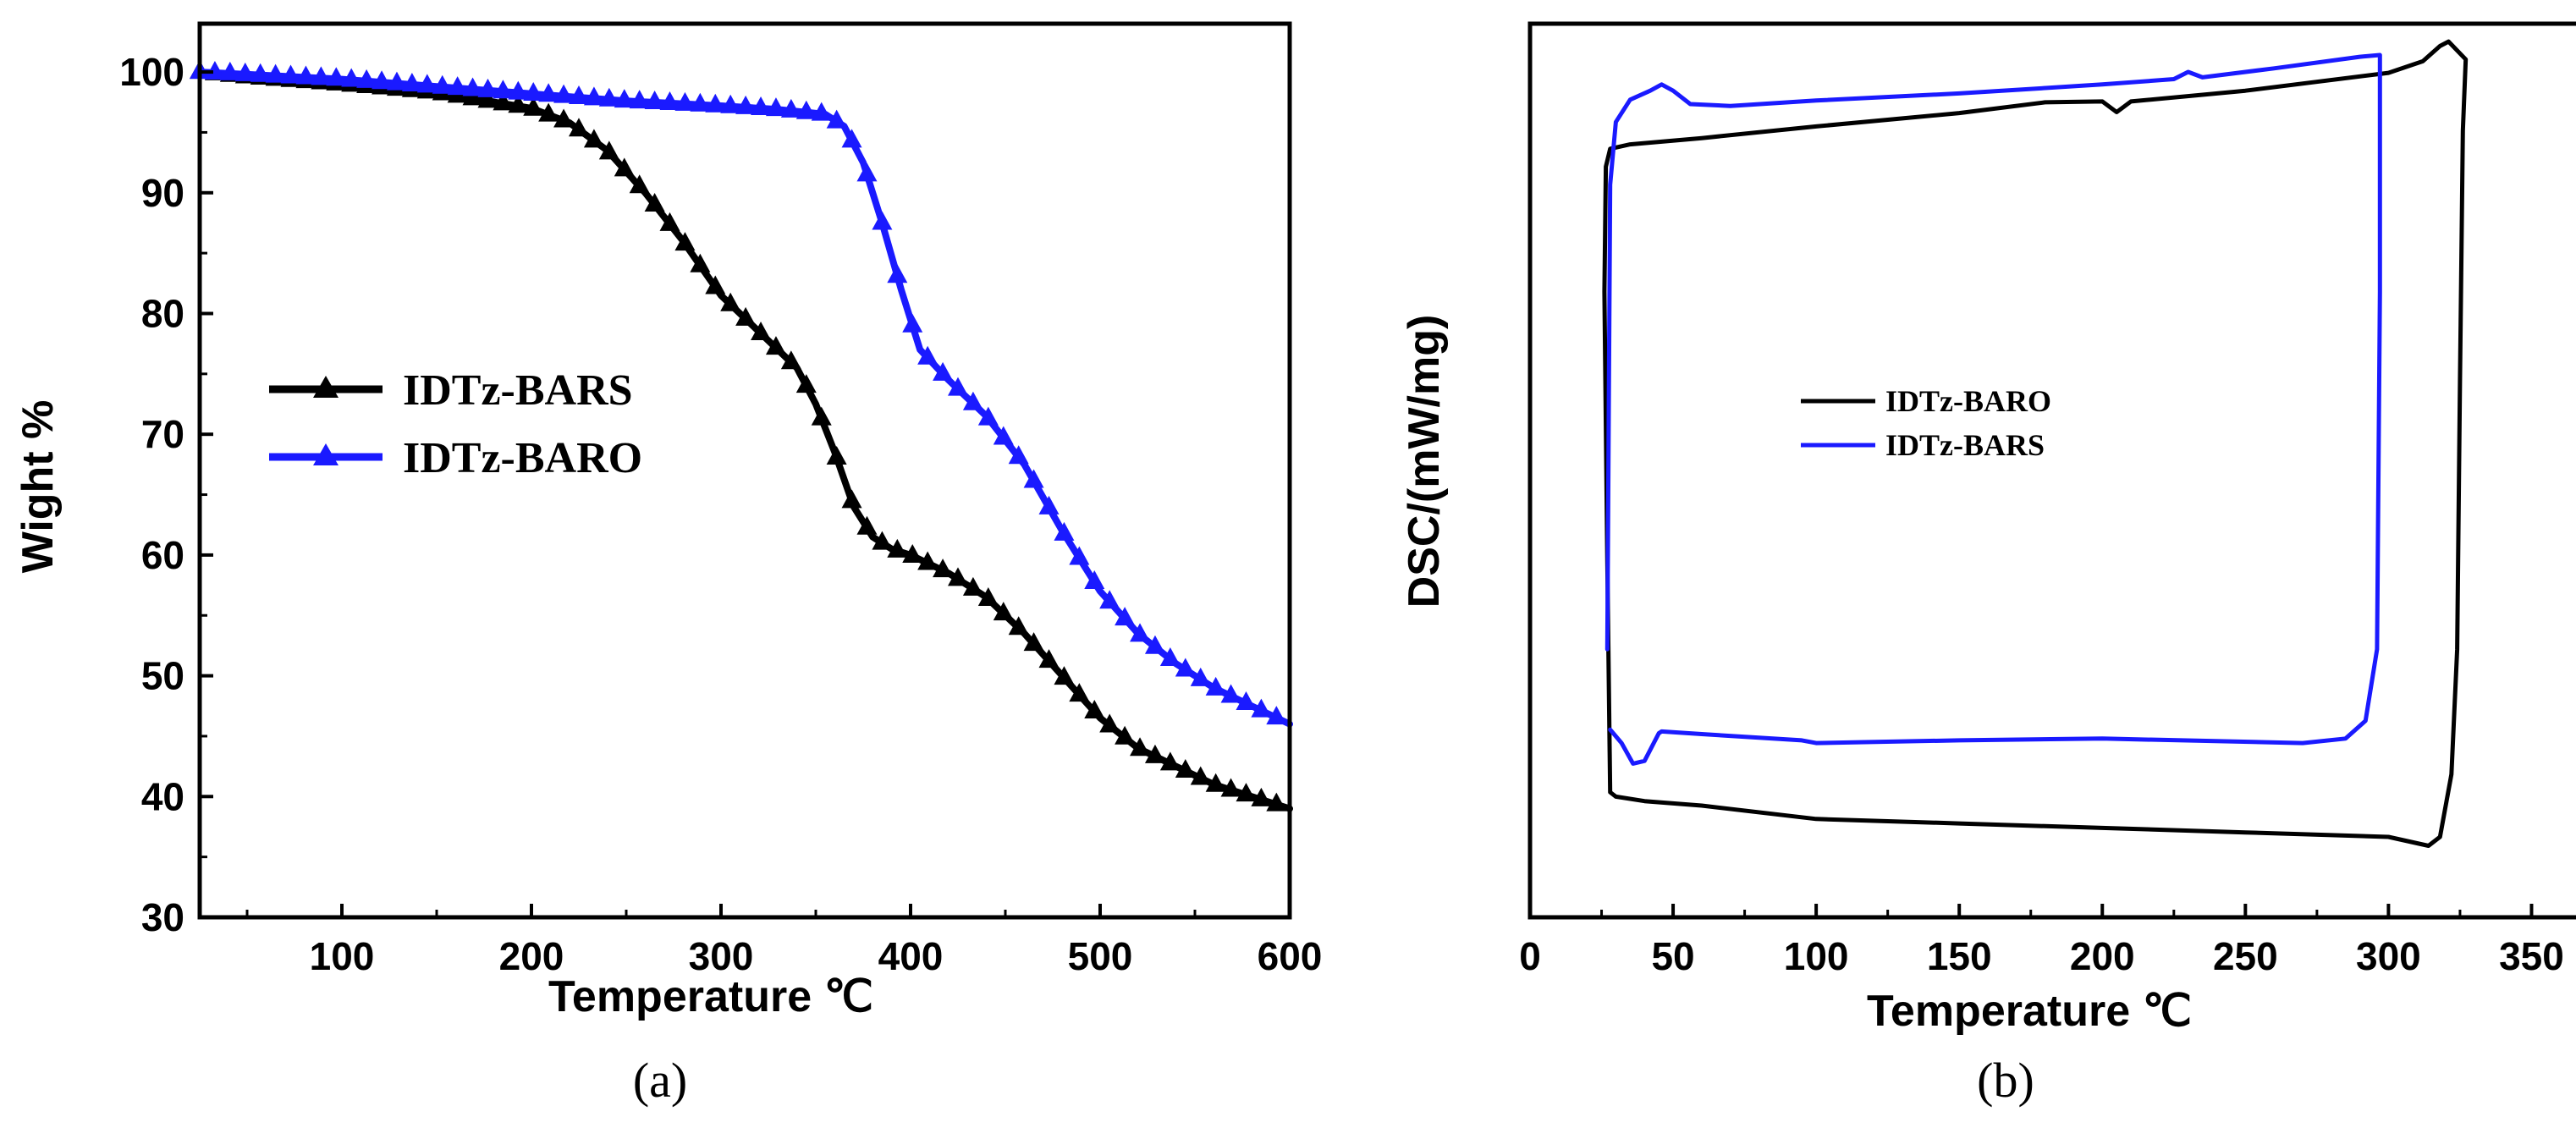 The height and width of the screenshot is (1139, 2576). Describe the element at coordinates (1672, 956) in the screenshot. I see `x-tick-label: 50` at that location.